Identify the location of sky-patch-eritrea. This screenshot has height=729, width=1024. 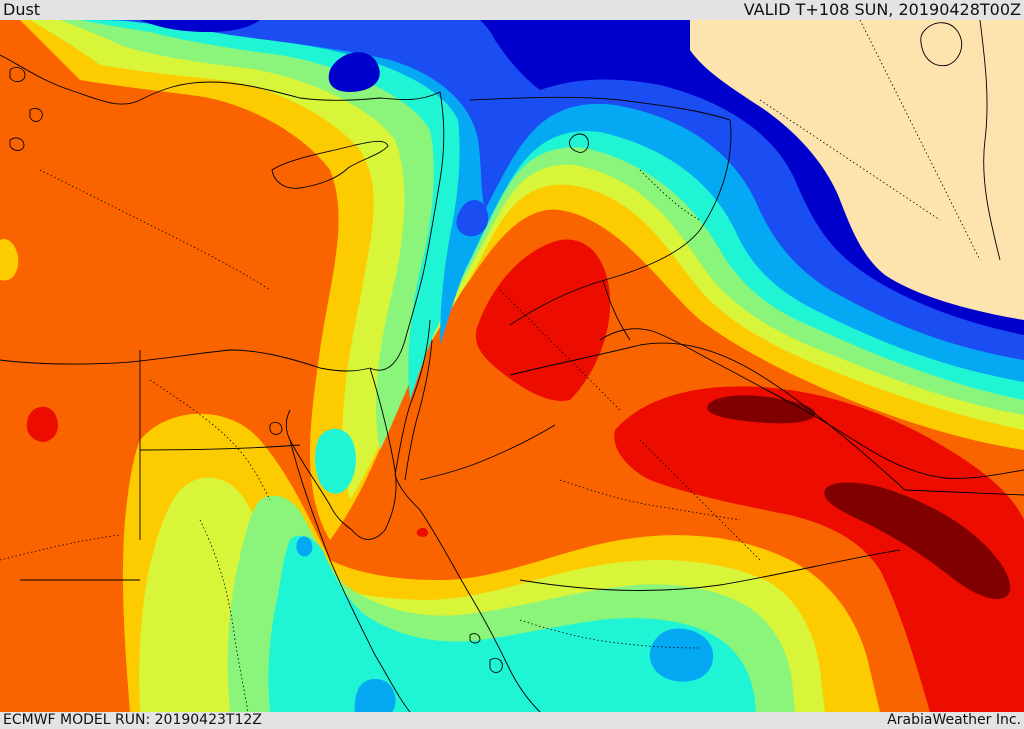
(304, 546).